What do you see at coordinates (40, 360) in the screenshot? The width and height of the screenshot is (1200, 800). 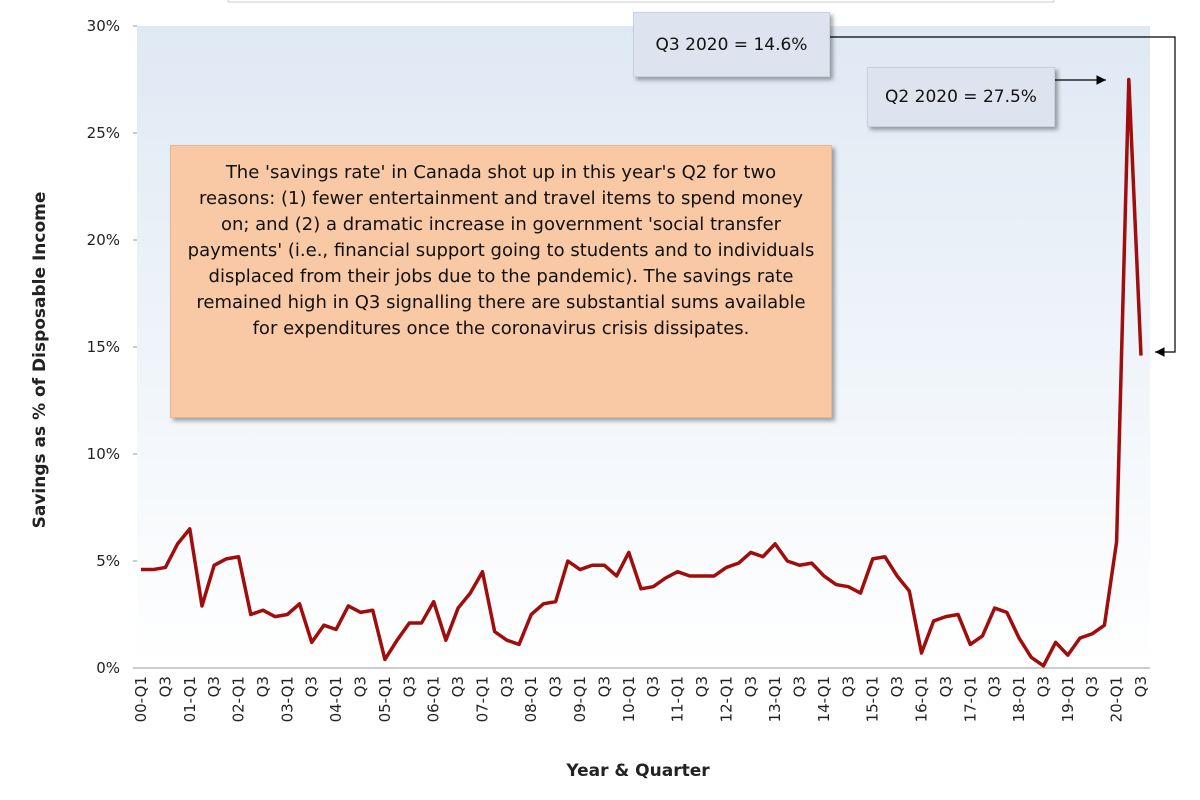 I see `y-axis-label: Savings as % of Disposable Income` at bounding box center [40, 360].